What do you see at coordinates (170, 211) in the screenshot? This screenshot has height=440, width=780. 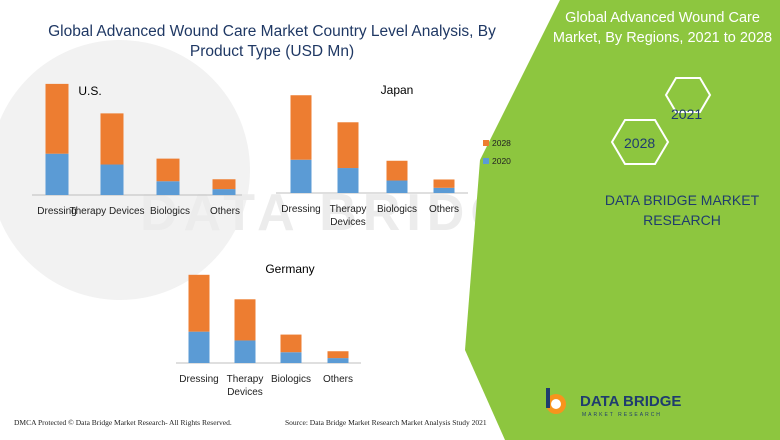 I see `u-s-tick-label: Biologics` at bounding box center [170, 211].